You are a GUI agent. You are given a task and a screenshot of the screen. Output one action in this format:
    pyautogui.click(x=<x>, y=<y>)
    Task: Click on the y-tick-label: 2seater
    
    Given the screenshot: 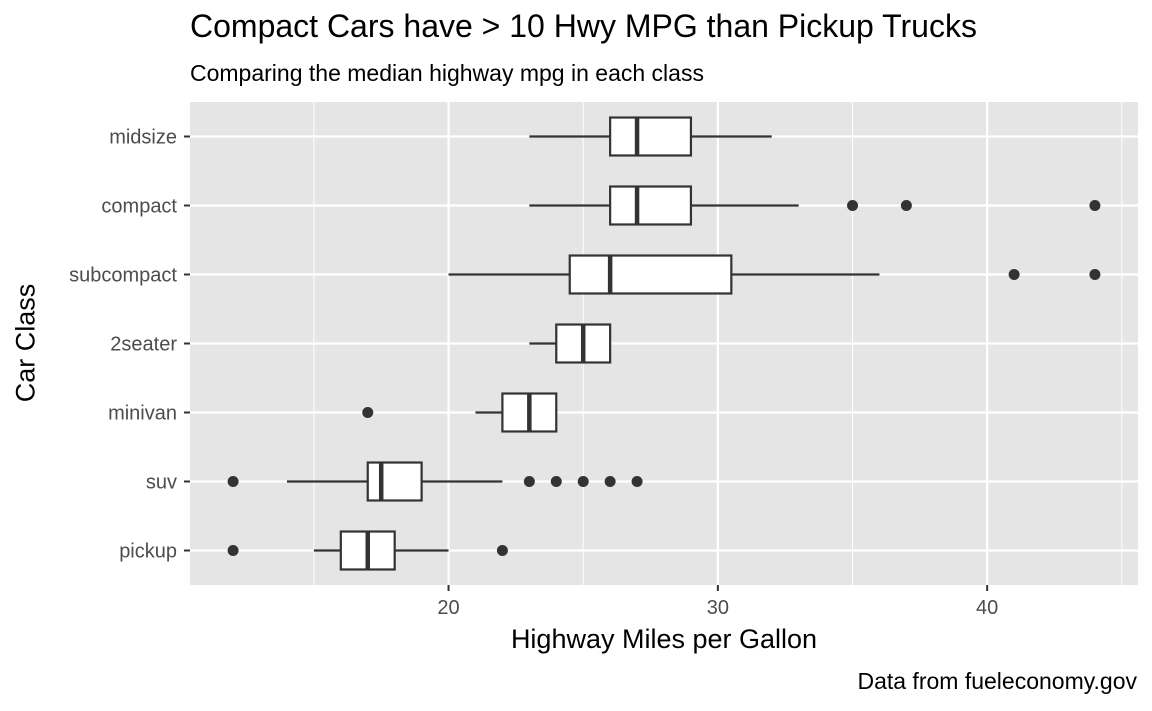 What is the action you would take?
    pyautogui.click(x=143, y=345)
    